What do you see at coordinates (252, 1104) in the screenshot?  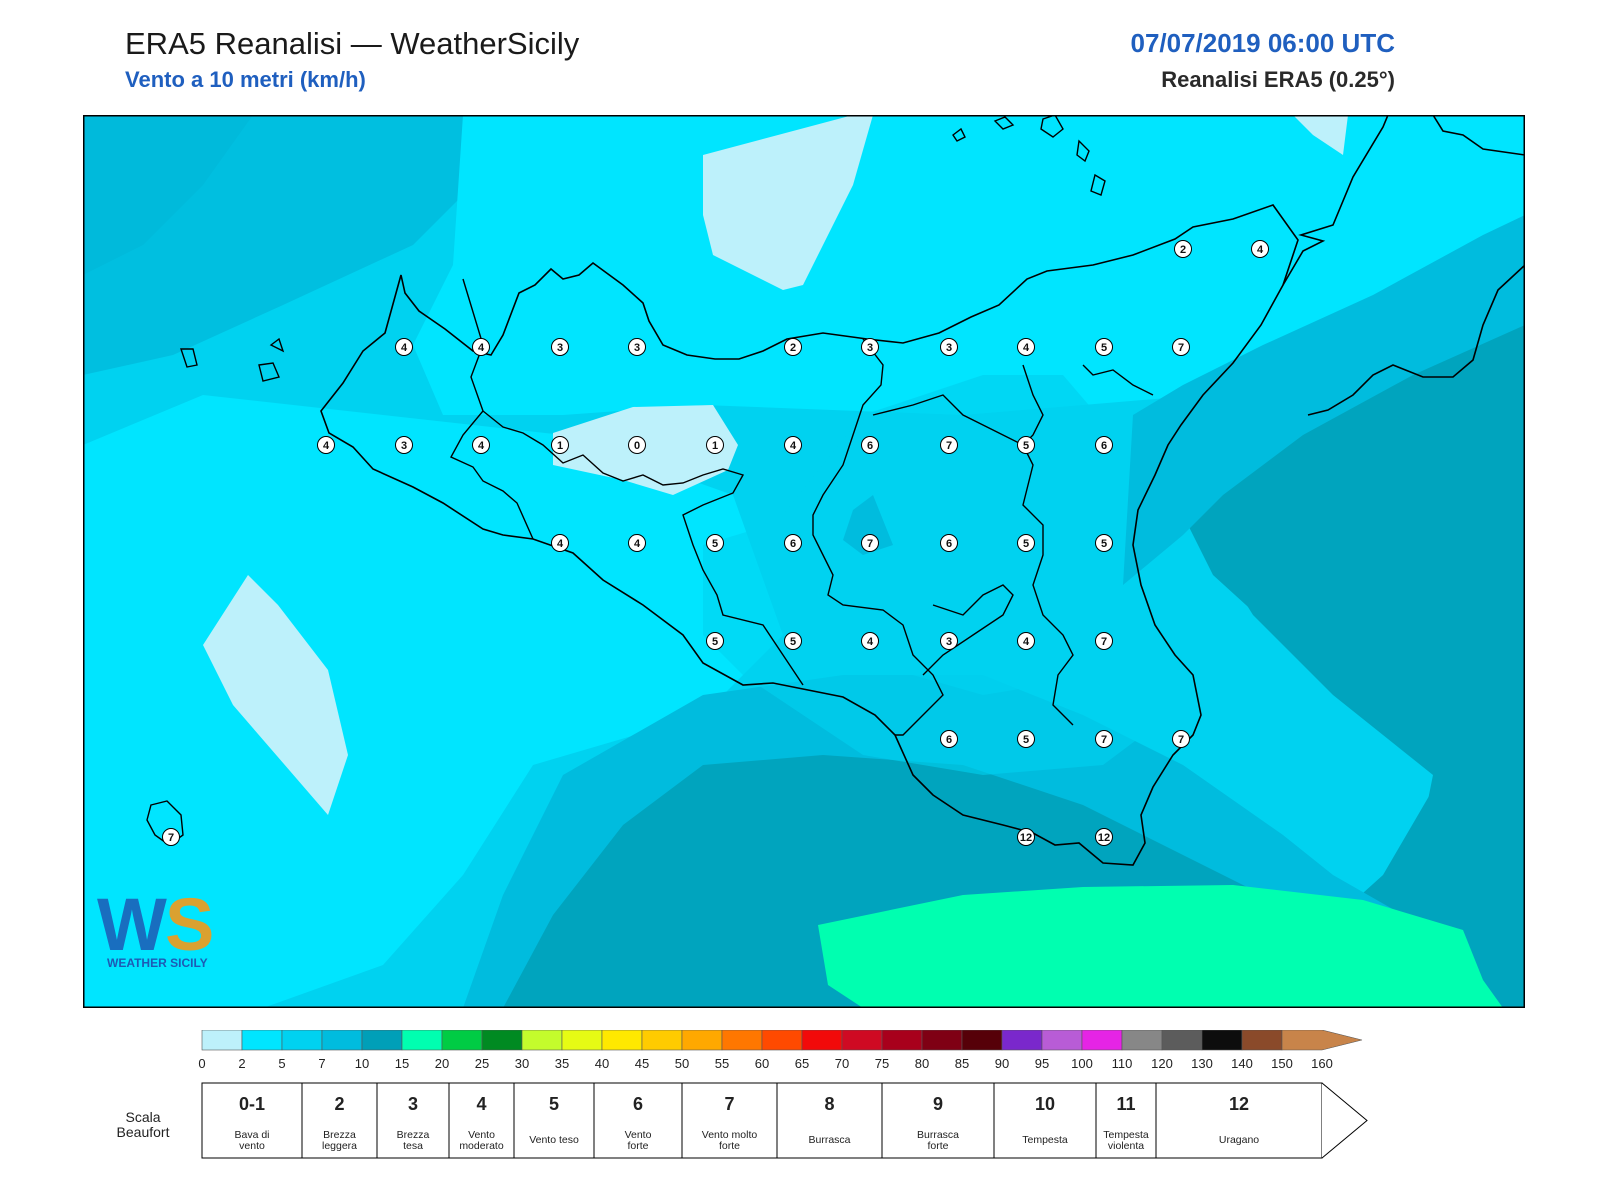 I see `beaufort-number: 0-1` at bounding box center [252, 1104].